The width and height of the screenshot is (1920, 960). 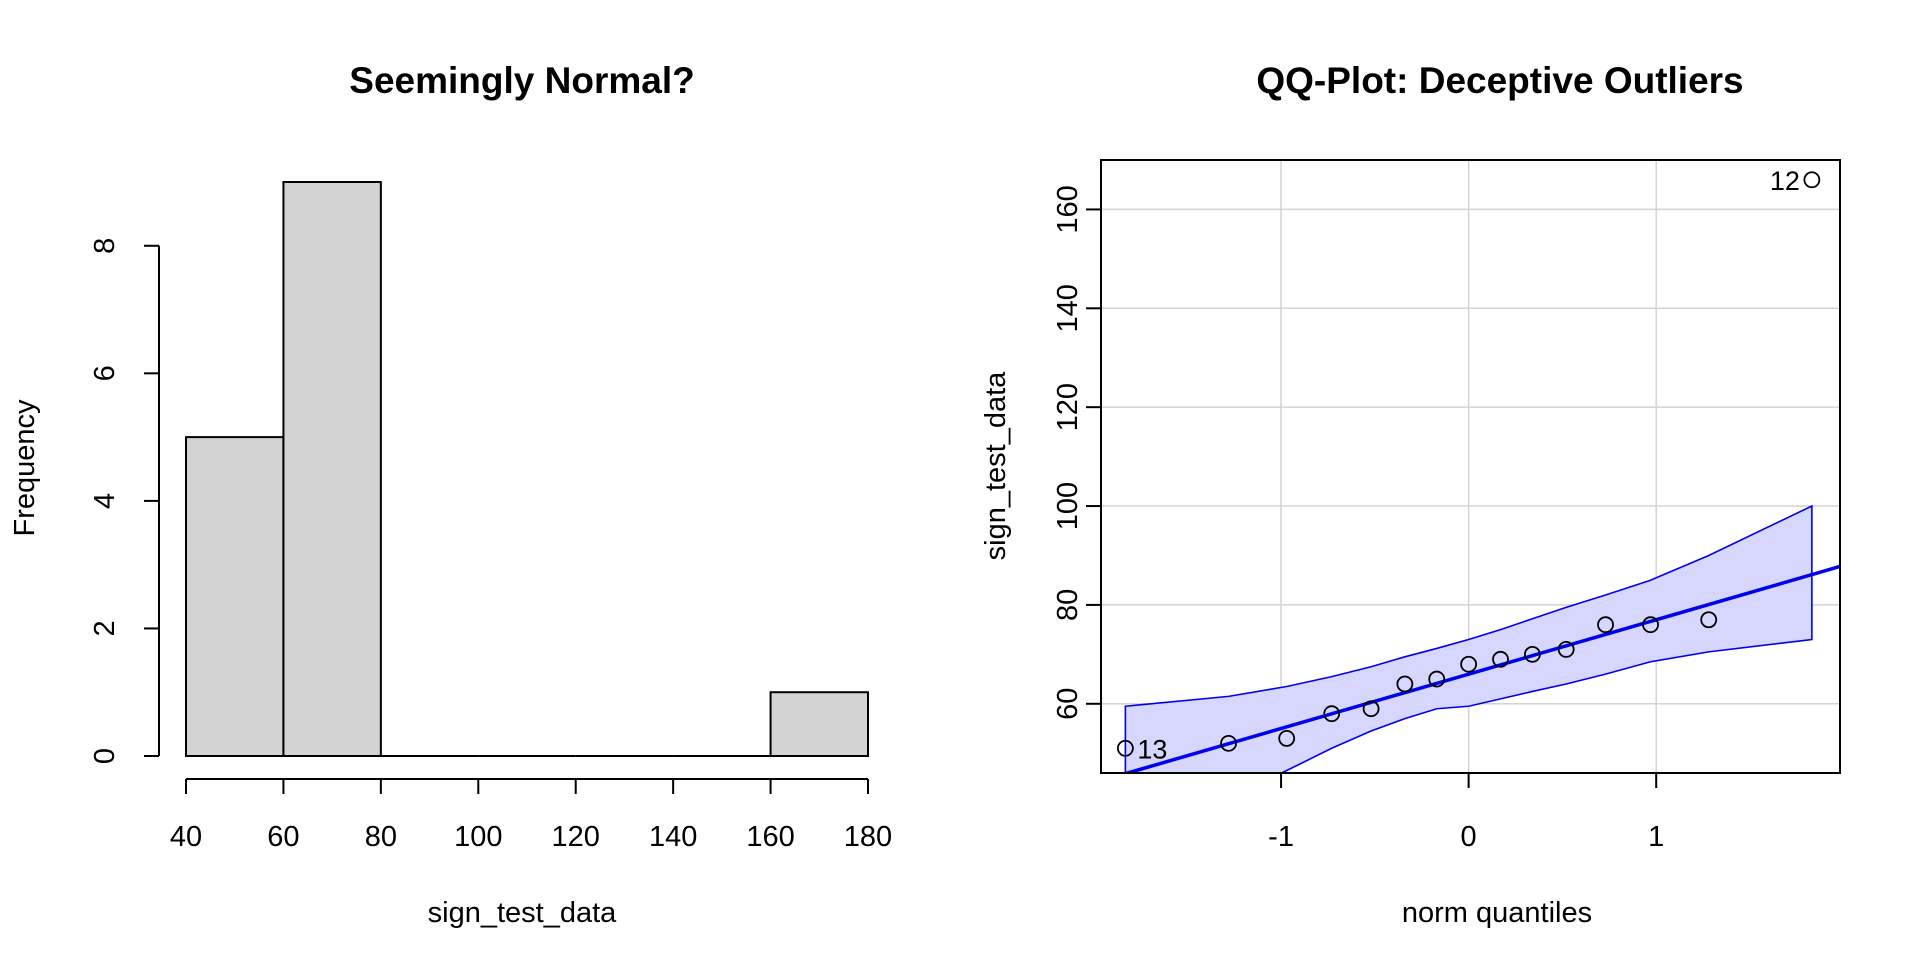 What do you see at coordinates (1480, 668) in the screenshot?
I see `qq-reference-line` at bounding box center [1480, 668].